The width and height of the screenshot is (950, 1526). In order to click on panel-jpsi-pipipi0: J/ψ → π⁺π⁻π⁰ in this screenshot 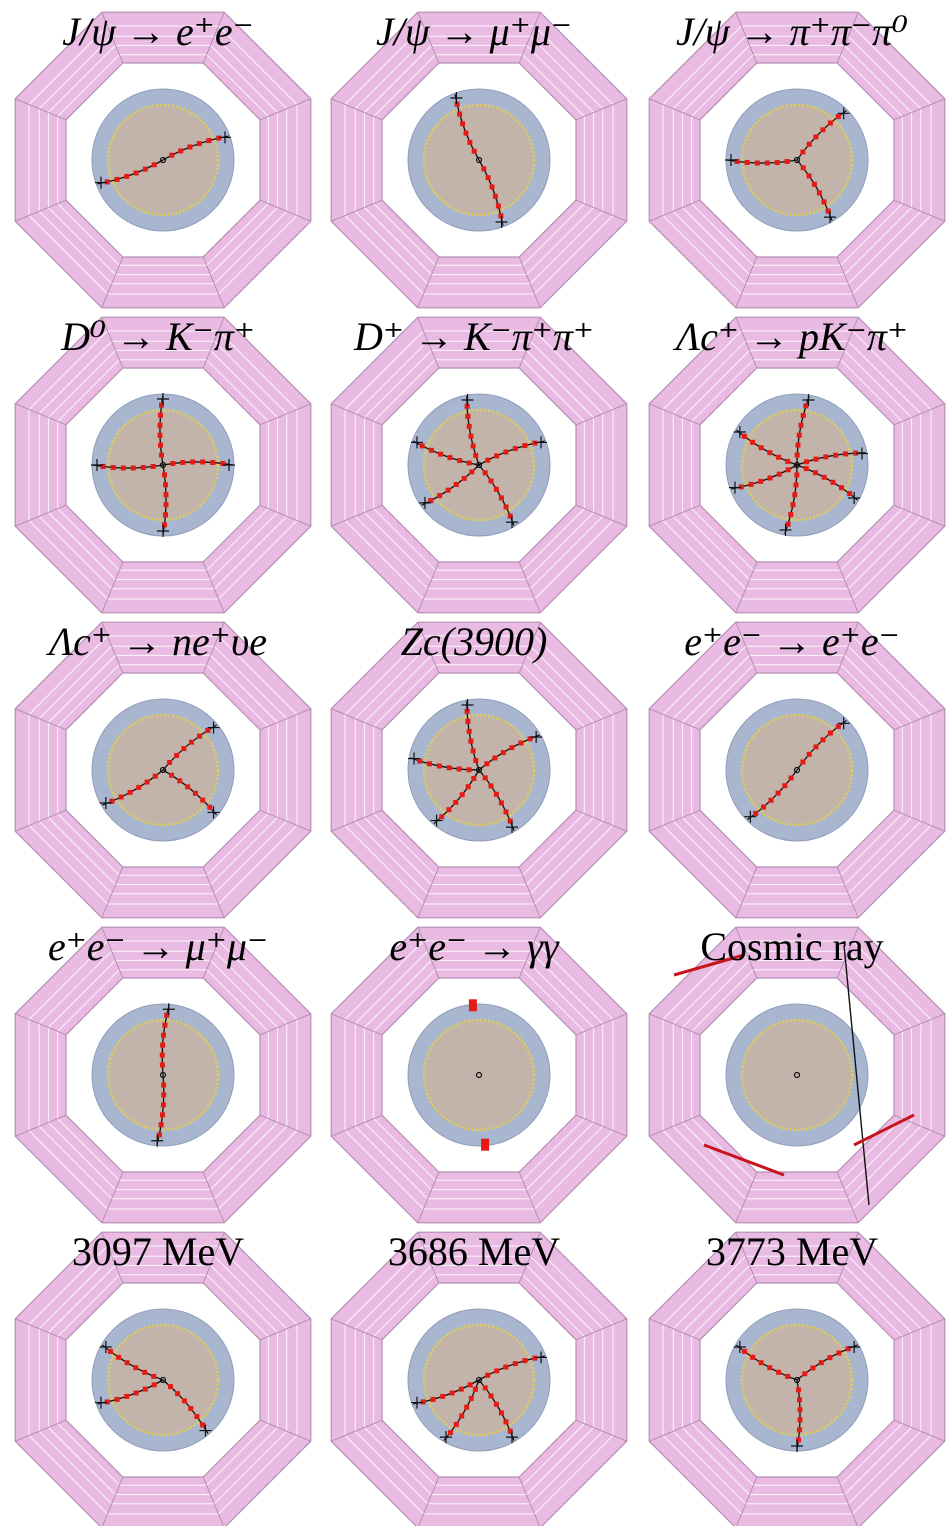, I will do `click(792, 154)`.